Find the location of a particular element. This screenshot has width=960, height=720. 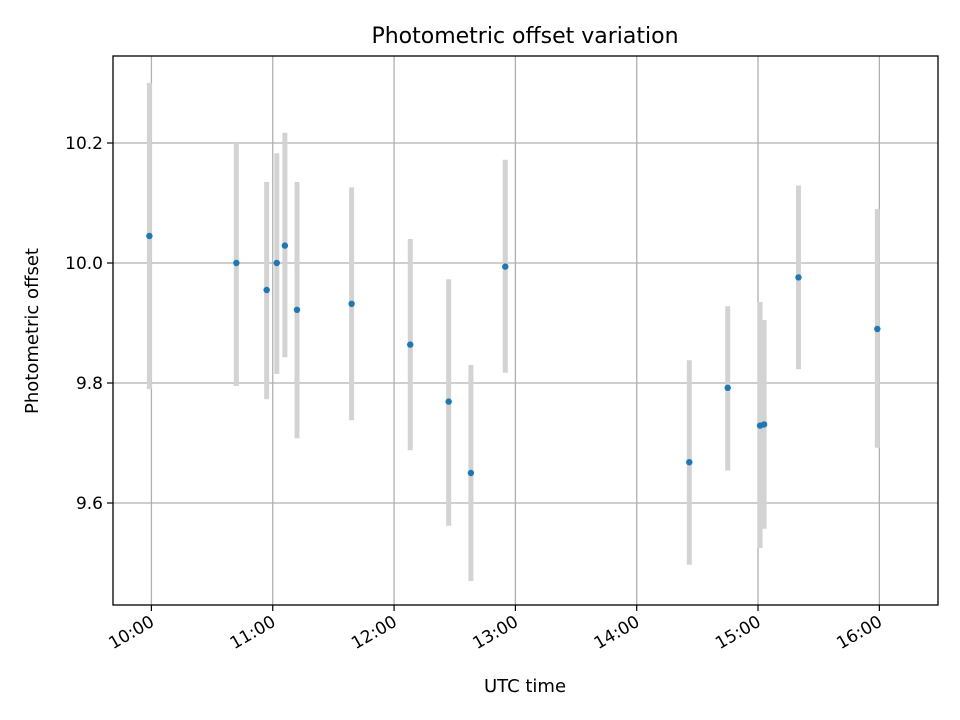

y-axis-ticks: 9.6 9.8 10.0 10.2 is located at coordinates (89, 324).